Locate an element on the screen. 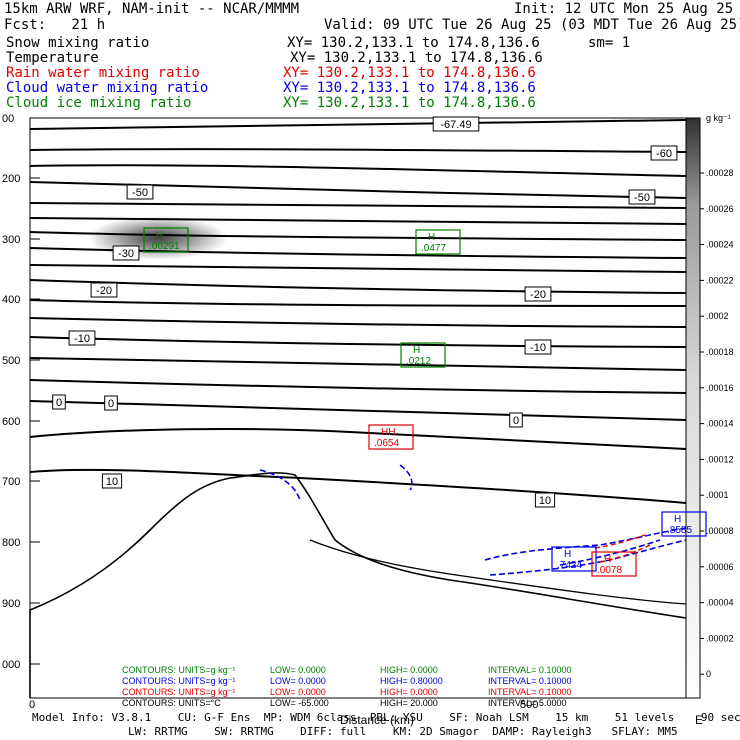  contour-low: LOW= -65.000 is located at coordinates (299, 703).